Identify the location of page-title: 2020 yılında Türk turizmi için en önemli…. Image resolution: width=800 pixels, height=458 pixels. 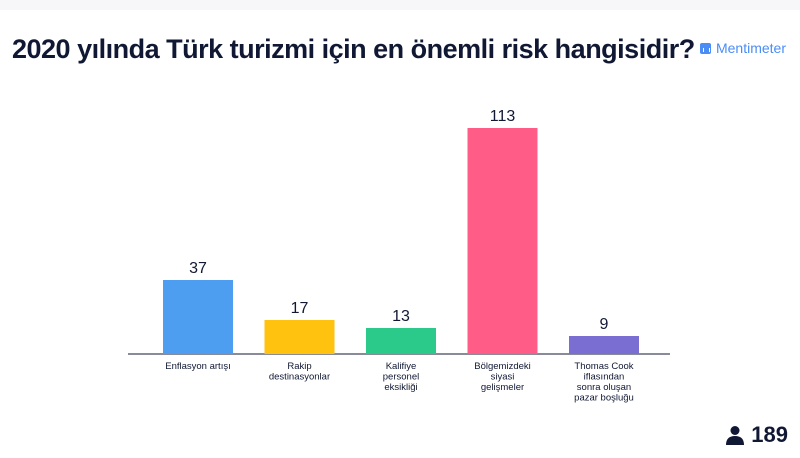
(353, 49).